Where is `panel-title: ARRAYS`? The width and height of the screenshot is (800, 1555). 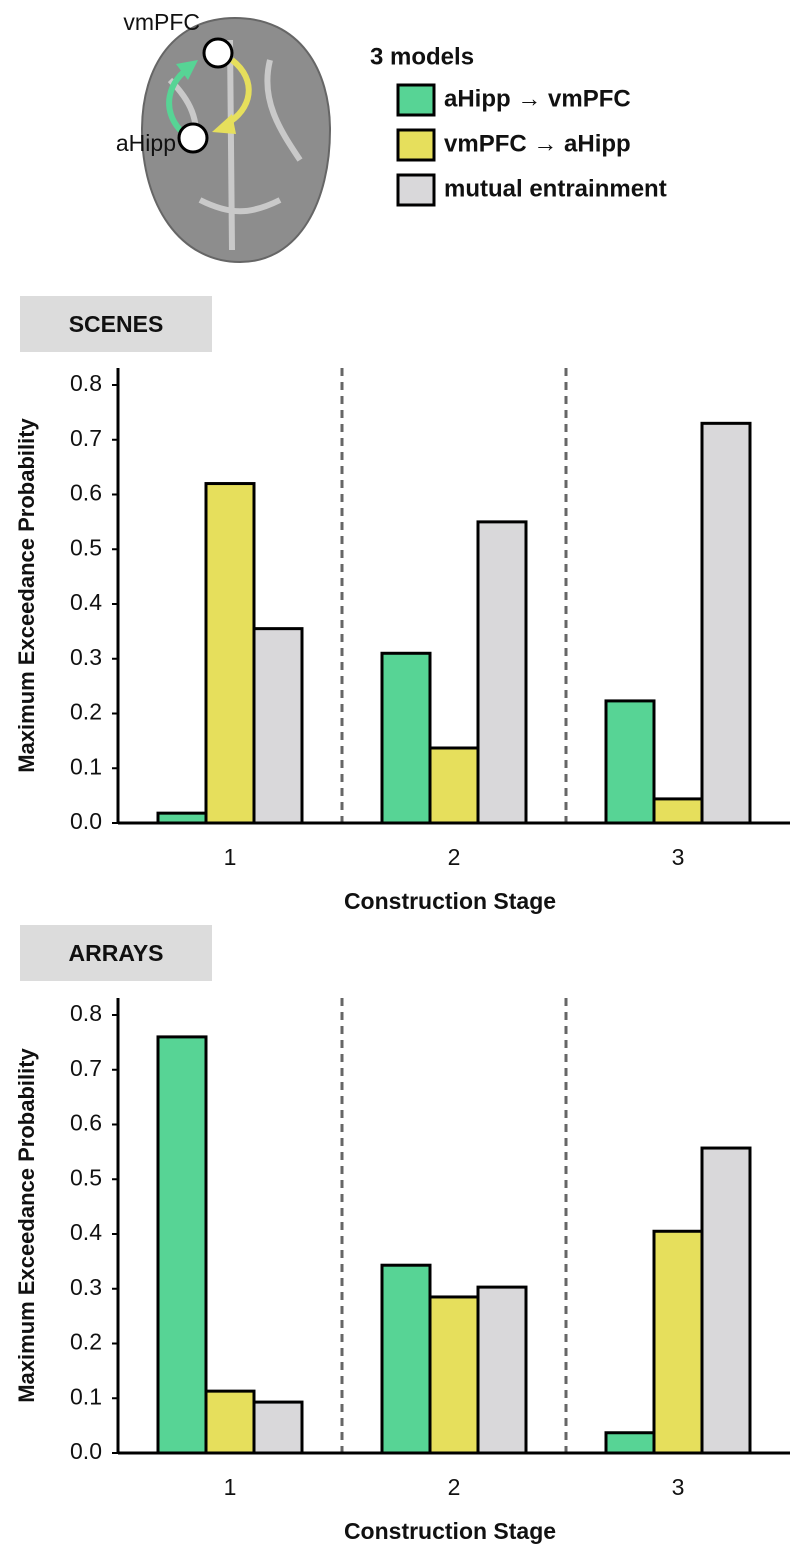 panel-title: ARRAYS is located at coordinates (115, 953).